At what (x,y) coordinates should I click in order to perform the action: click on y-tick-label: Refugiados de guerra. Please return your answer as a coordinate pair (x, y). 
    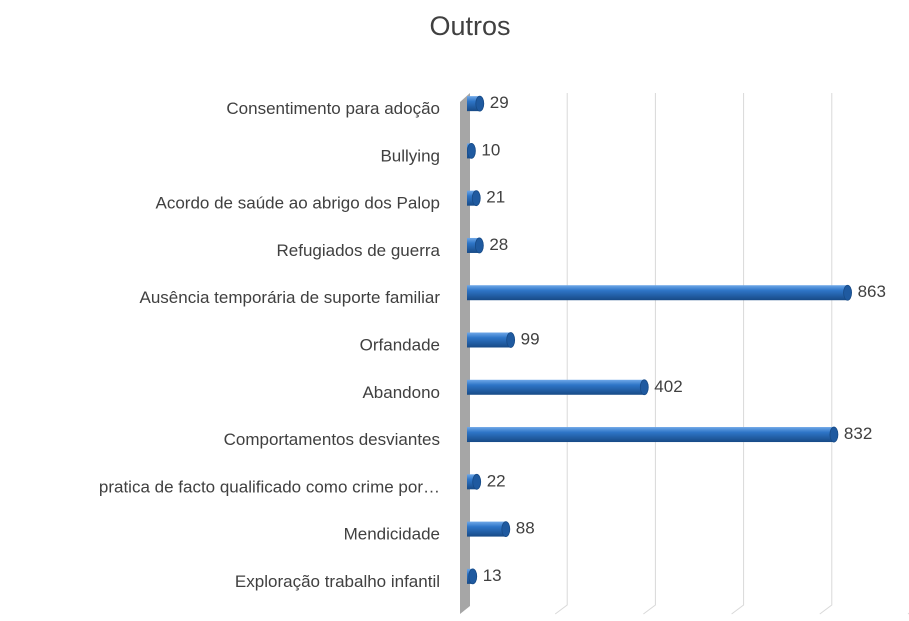
    Looking at the image, I should click on (358, 250).